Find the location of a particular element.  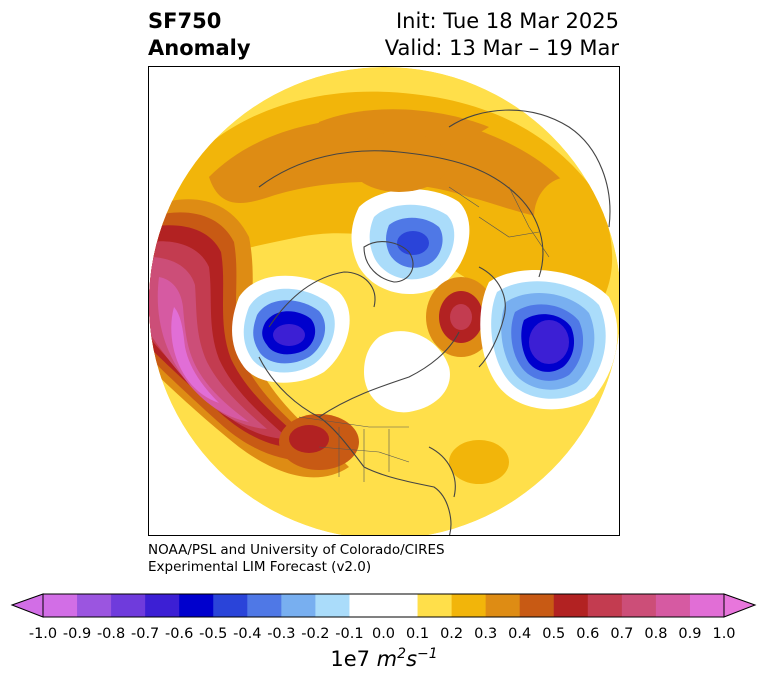

unit-m: m is located at coordinates (387, 659).